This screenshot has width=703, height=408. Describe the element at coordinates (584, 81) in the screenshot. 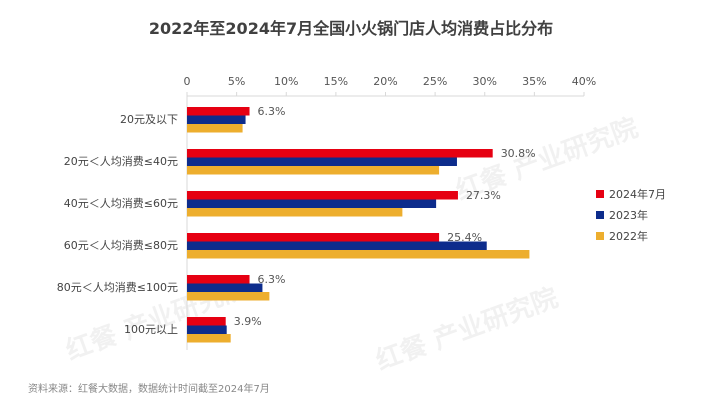

I see `x-tick-label: 40%` at that location.